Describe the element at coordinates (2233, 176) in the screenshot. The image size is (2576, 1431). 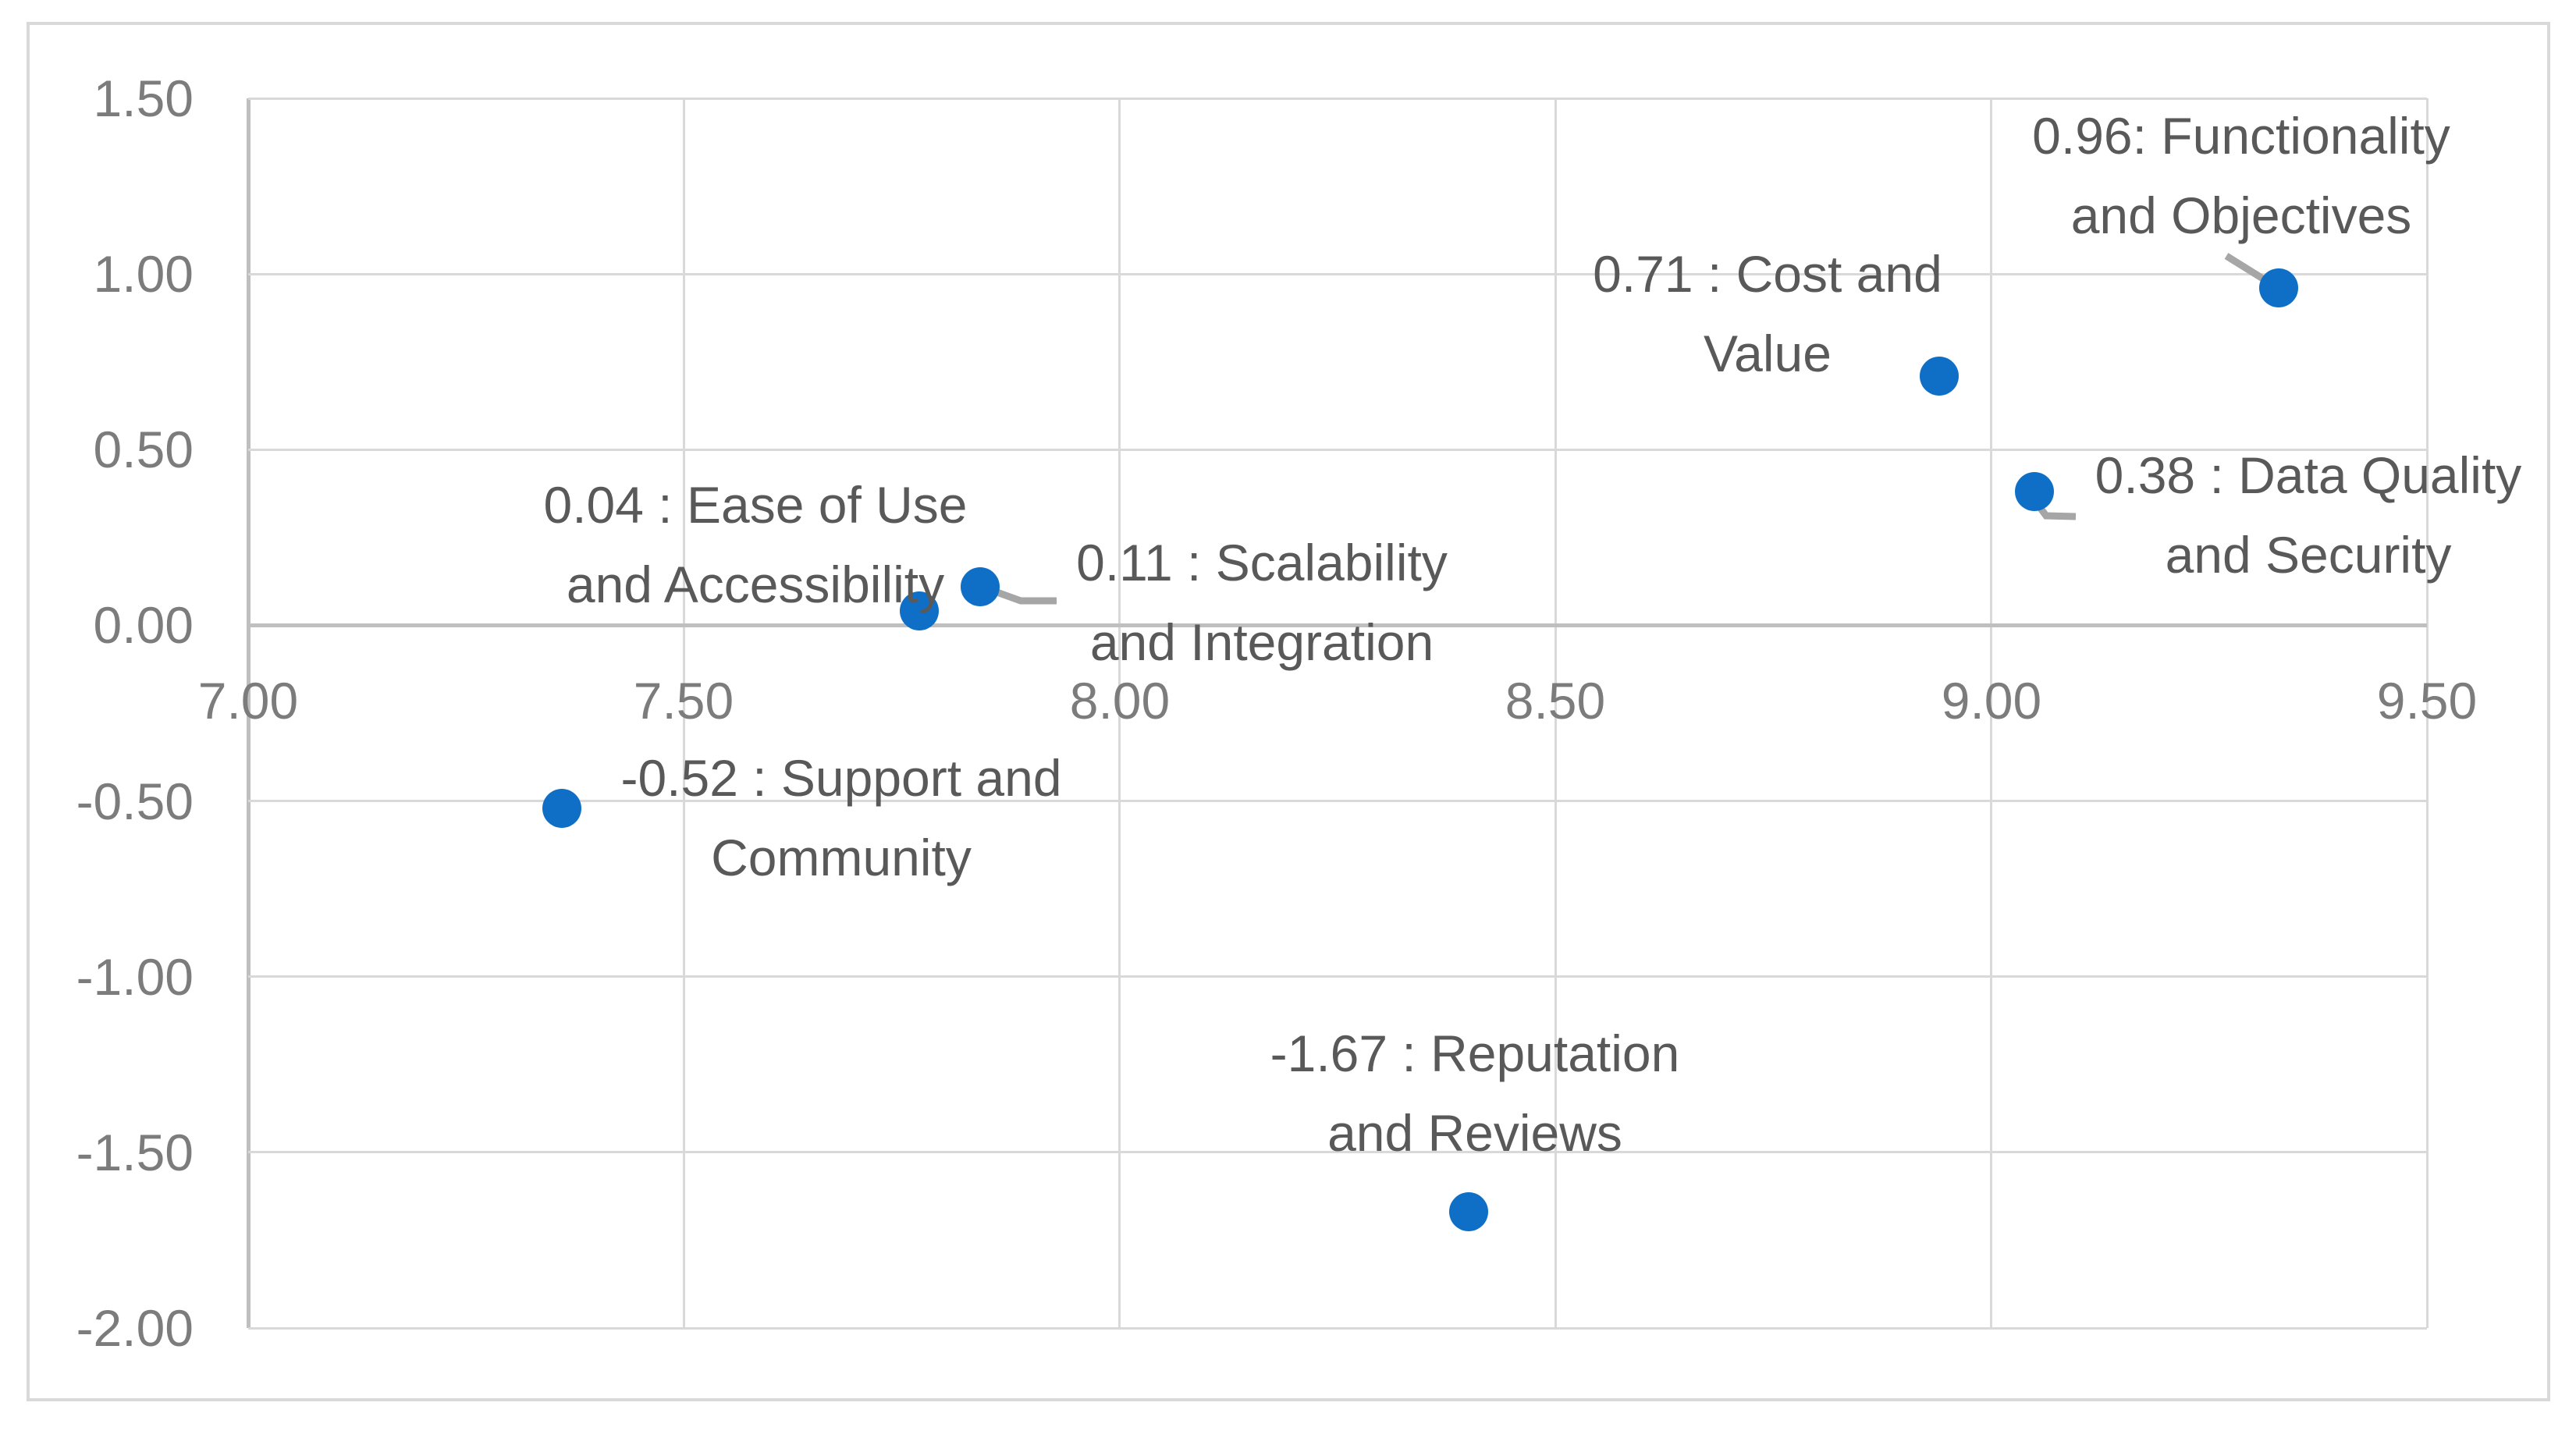
I see `data-point-label: 0.96: Functionality and Objectives` at that location.